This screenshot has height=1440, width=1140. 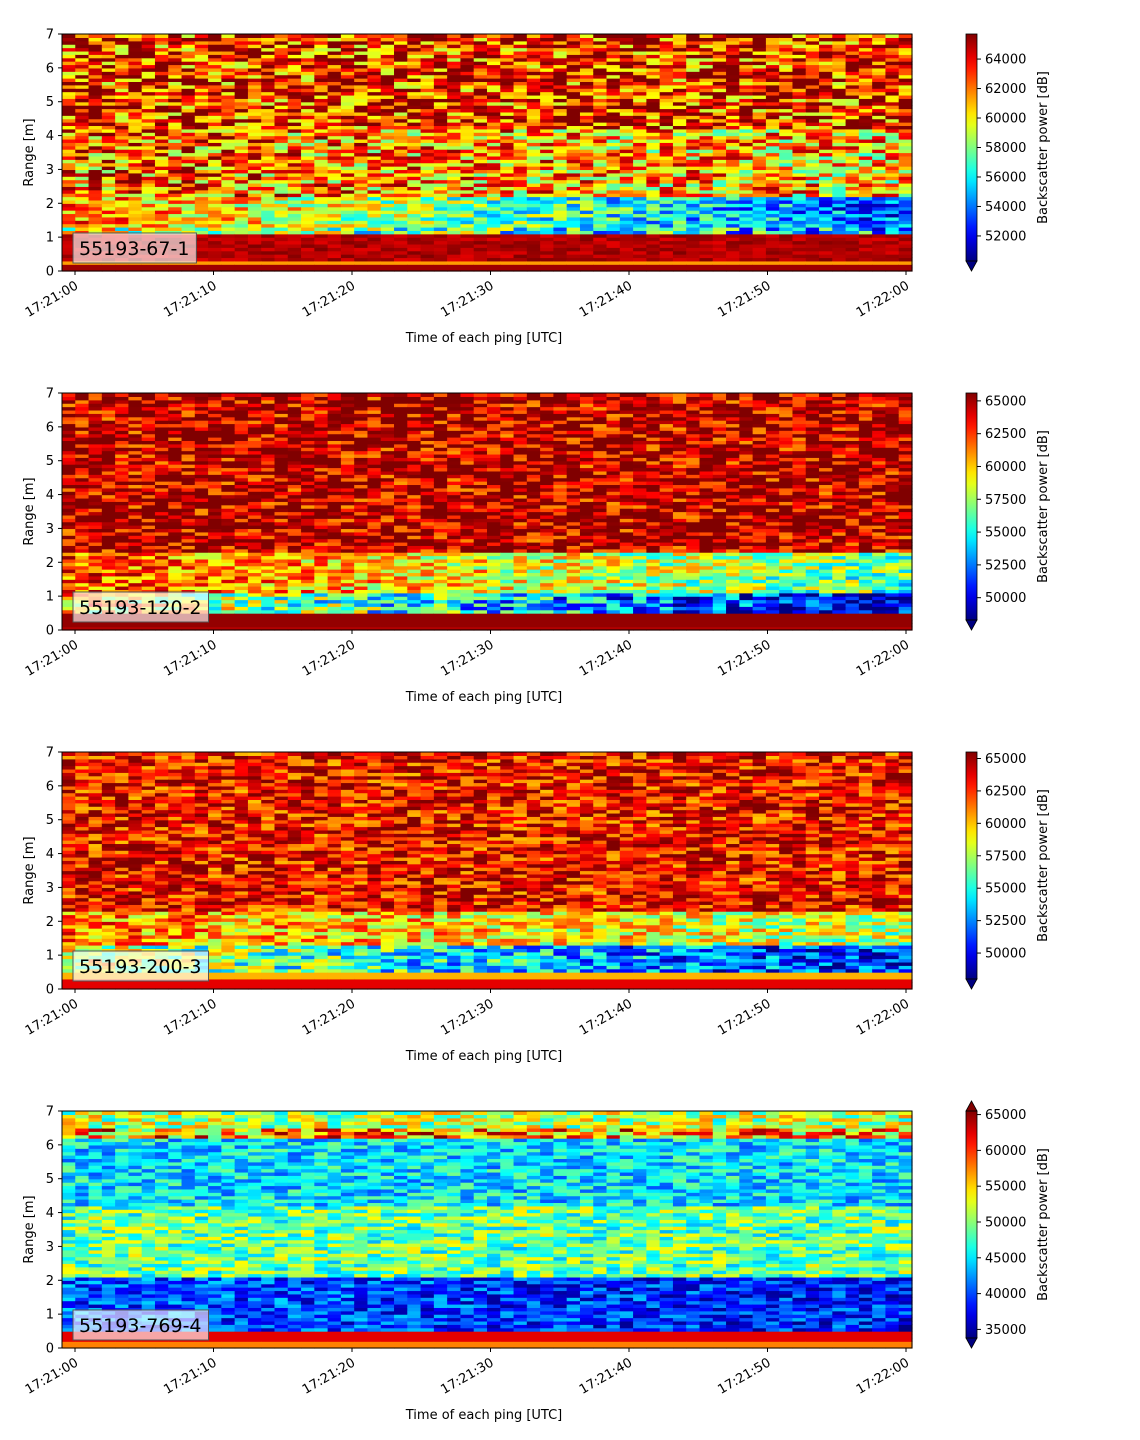 I want to click on x-tick-label: 17:21:30, so click(x=467, y=299).